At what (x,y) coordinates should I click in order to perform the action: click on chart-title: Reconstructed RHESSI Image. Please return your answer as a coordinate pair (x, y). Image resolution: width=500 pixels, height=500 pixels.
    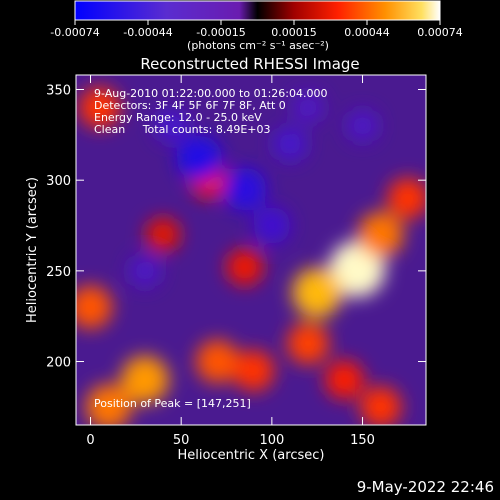
    Looking at the image, I should click on (249, 64).